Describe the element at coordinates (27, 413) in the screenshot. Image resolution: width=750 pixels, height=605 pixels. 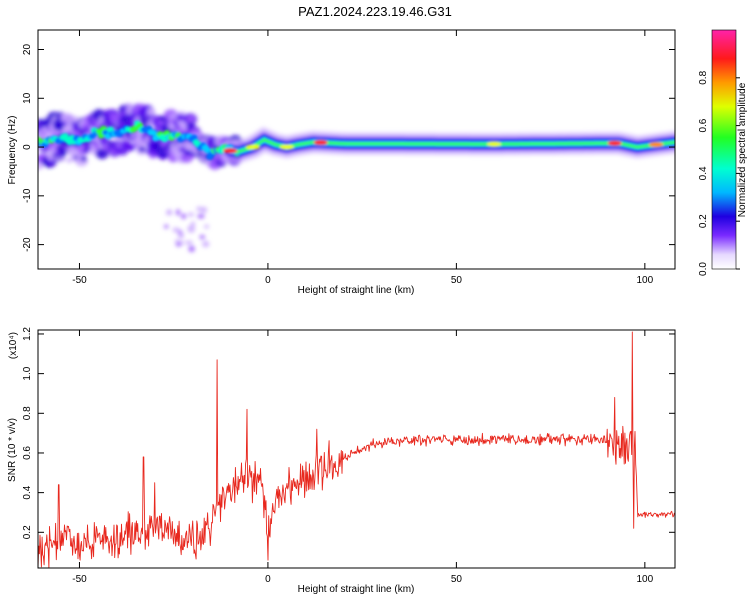
I see `y-tick-label: 0.8` at that location.